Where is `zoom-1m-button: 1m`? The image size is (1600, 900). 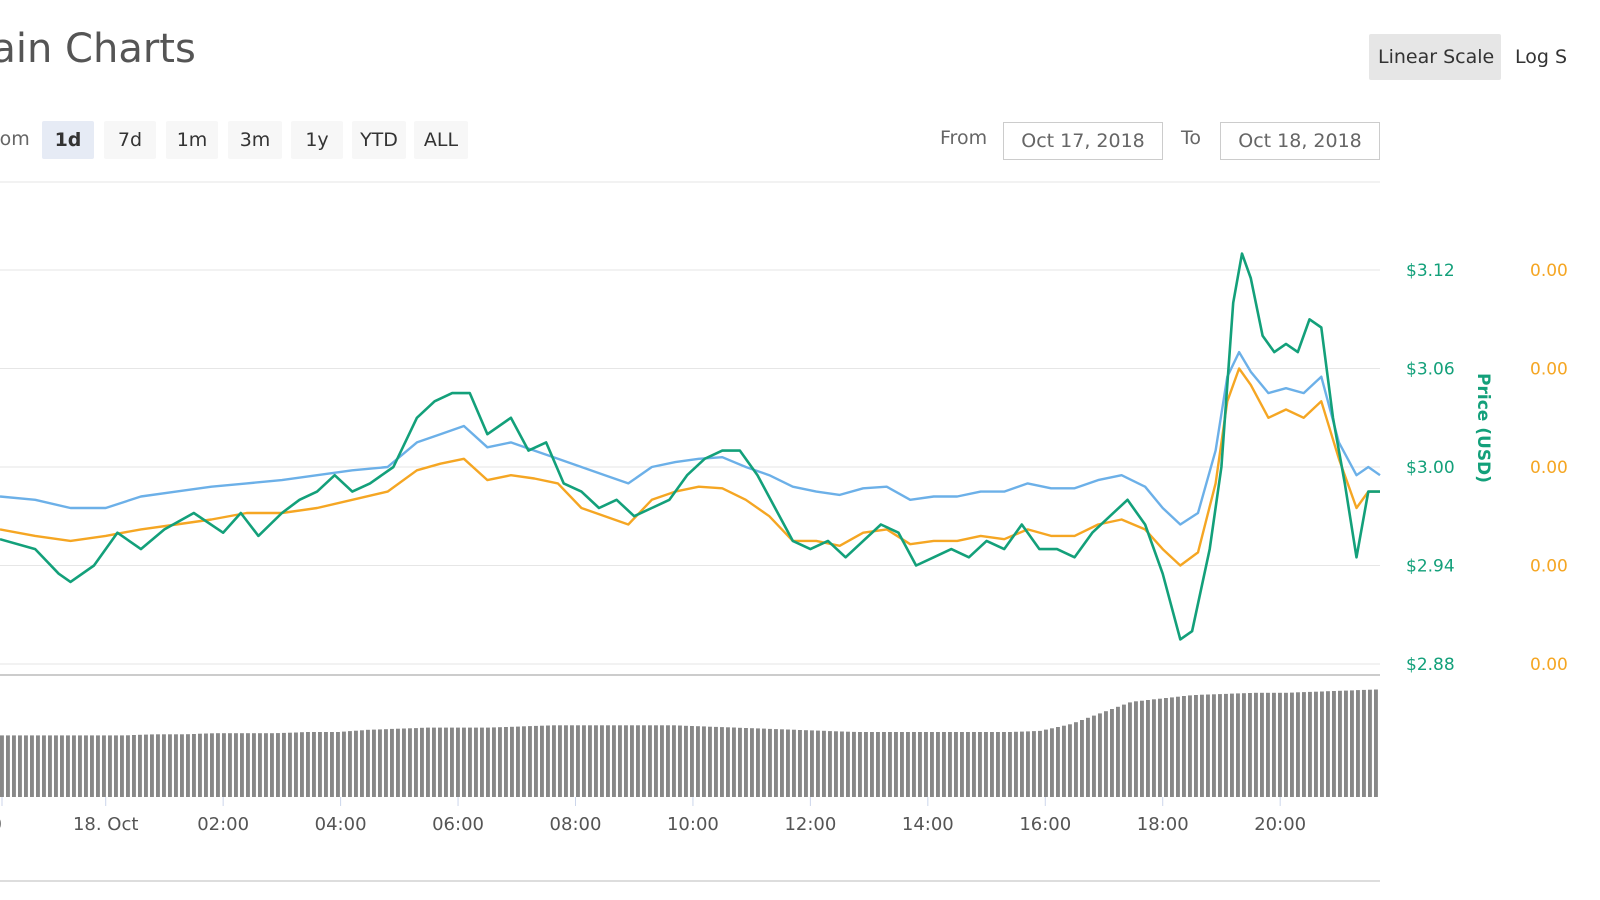 zoom-1m-button: 1m is located at coordinates (192, 140).